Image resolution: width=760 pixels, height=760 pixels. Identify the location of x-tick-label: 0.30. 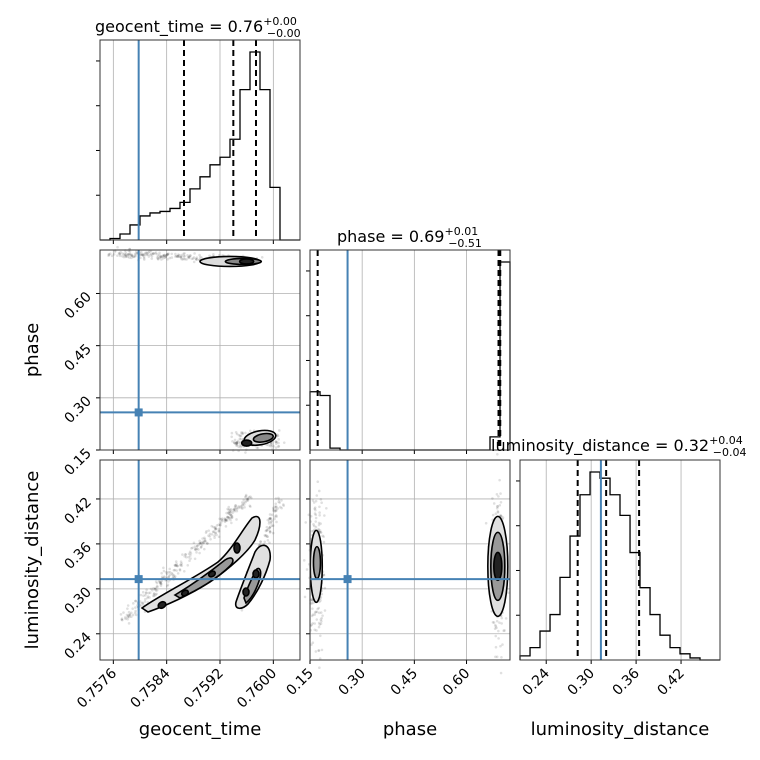
(581, 682).